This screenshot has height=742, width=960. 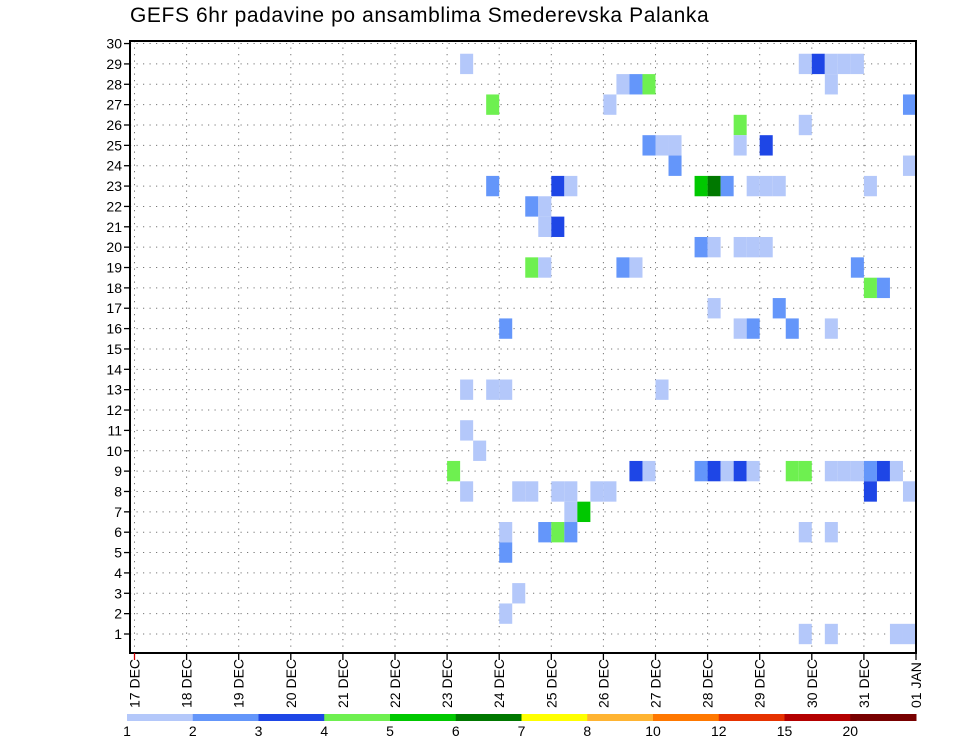 I want to click on y-tick-label: 7, so click(x=118, y=512).